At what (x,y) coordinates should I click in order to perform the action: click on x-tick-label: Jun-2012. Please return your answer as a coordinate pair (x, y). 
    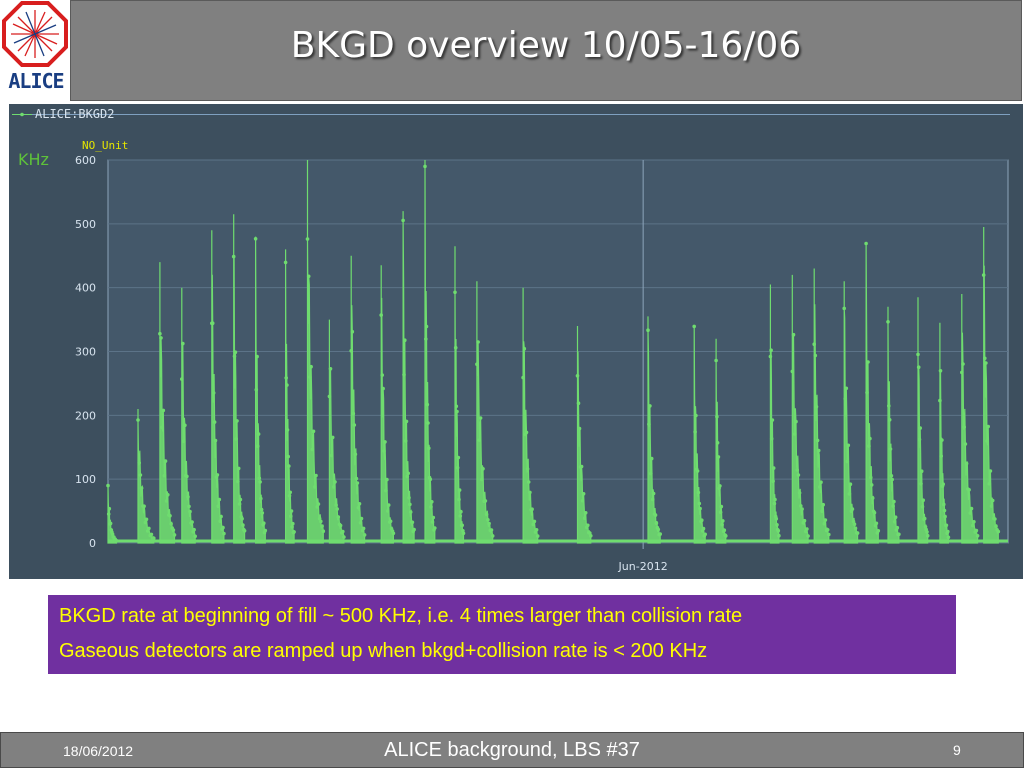
    Looking at the image, I should click on (643, 566).